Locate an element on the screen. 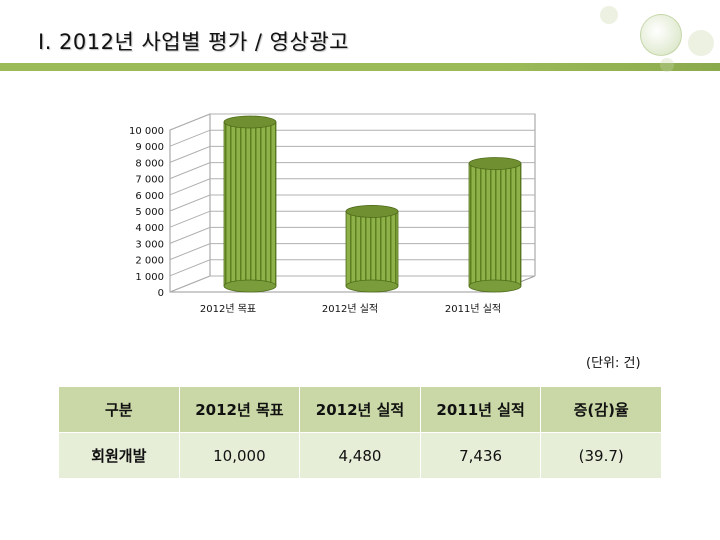 Image resolution: width=720 pixels, height=540 pixels. page-title: Ⅰ. 2012년 사업별 평가 / 영상광고 is located at coordinates (193, 42).